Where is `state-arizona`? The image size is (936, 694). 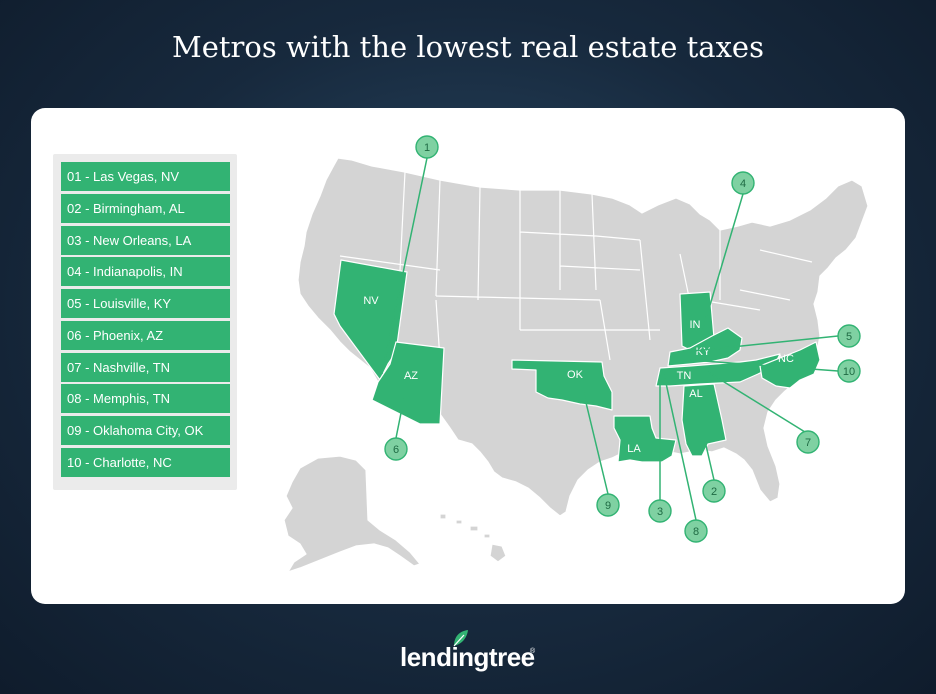 state-arizona is located at coordinates (408, 383).